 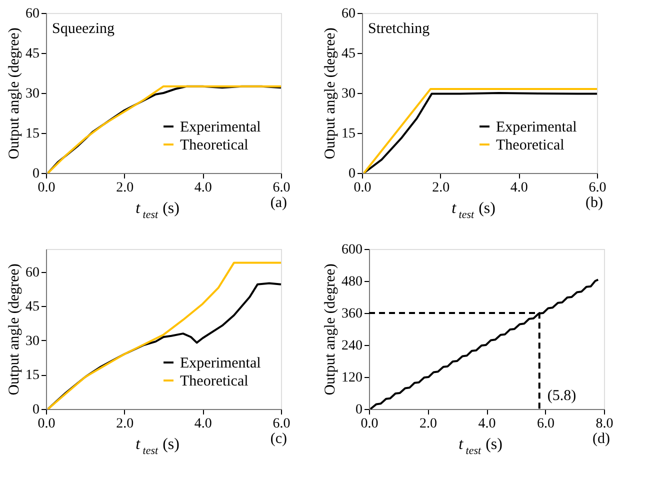 What do you see at coordinates (352, 250) in the screenshot?
I see `y-tick-label: 600` at bounding box center [352, 250].